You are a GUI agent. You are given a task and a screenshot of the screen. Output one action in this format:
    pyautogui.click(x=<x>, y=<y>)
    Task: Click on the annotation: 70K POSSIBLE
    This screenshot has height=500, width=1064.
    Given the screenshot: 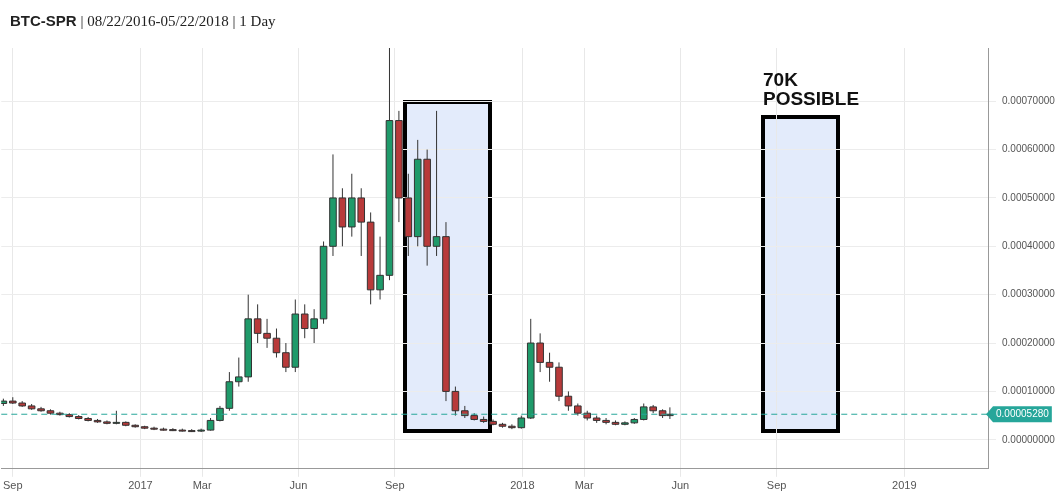 What is the action you would take?
    pyautogui.click(x=812, y=89)
    